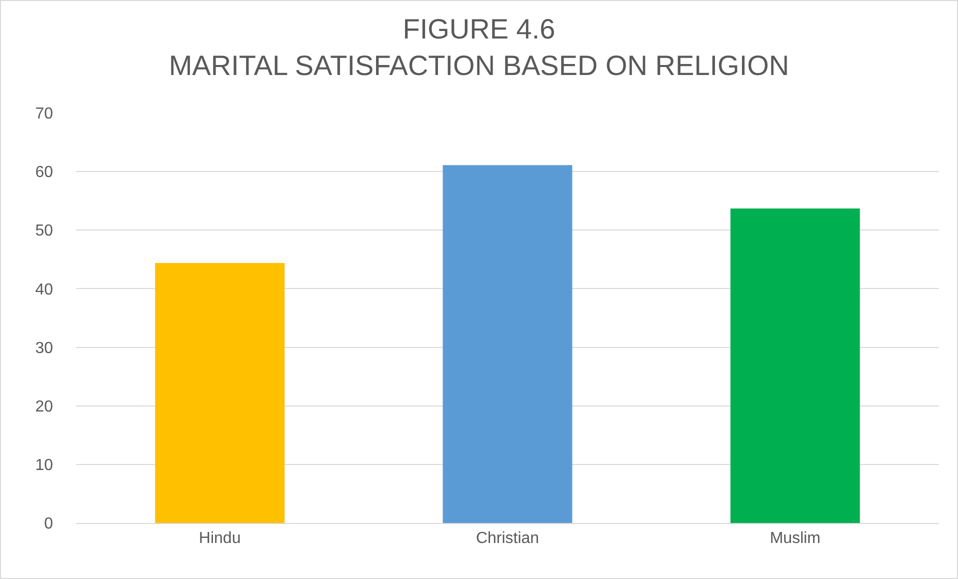  I want to click on chart-title: FIGURE 4.6 MARITAL SATISFACTION BASED ON RELIGION, so click(479, 47).